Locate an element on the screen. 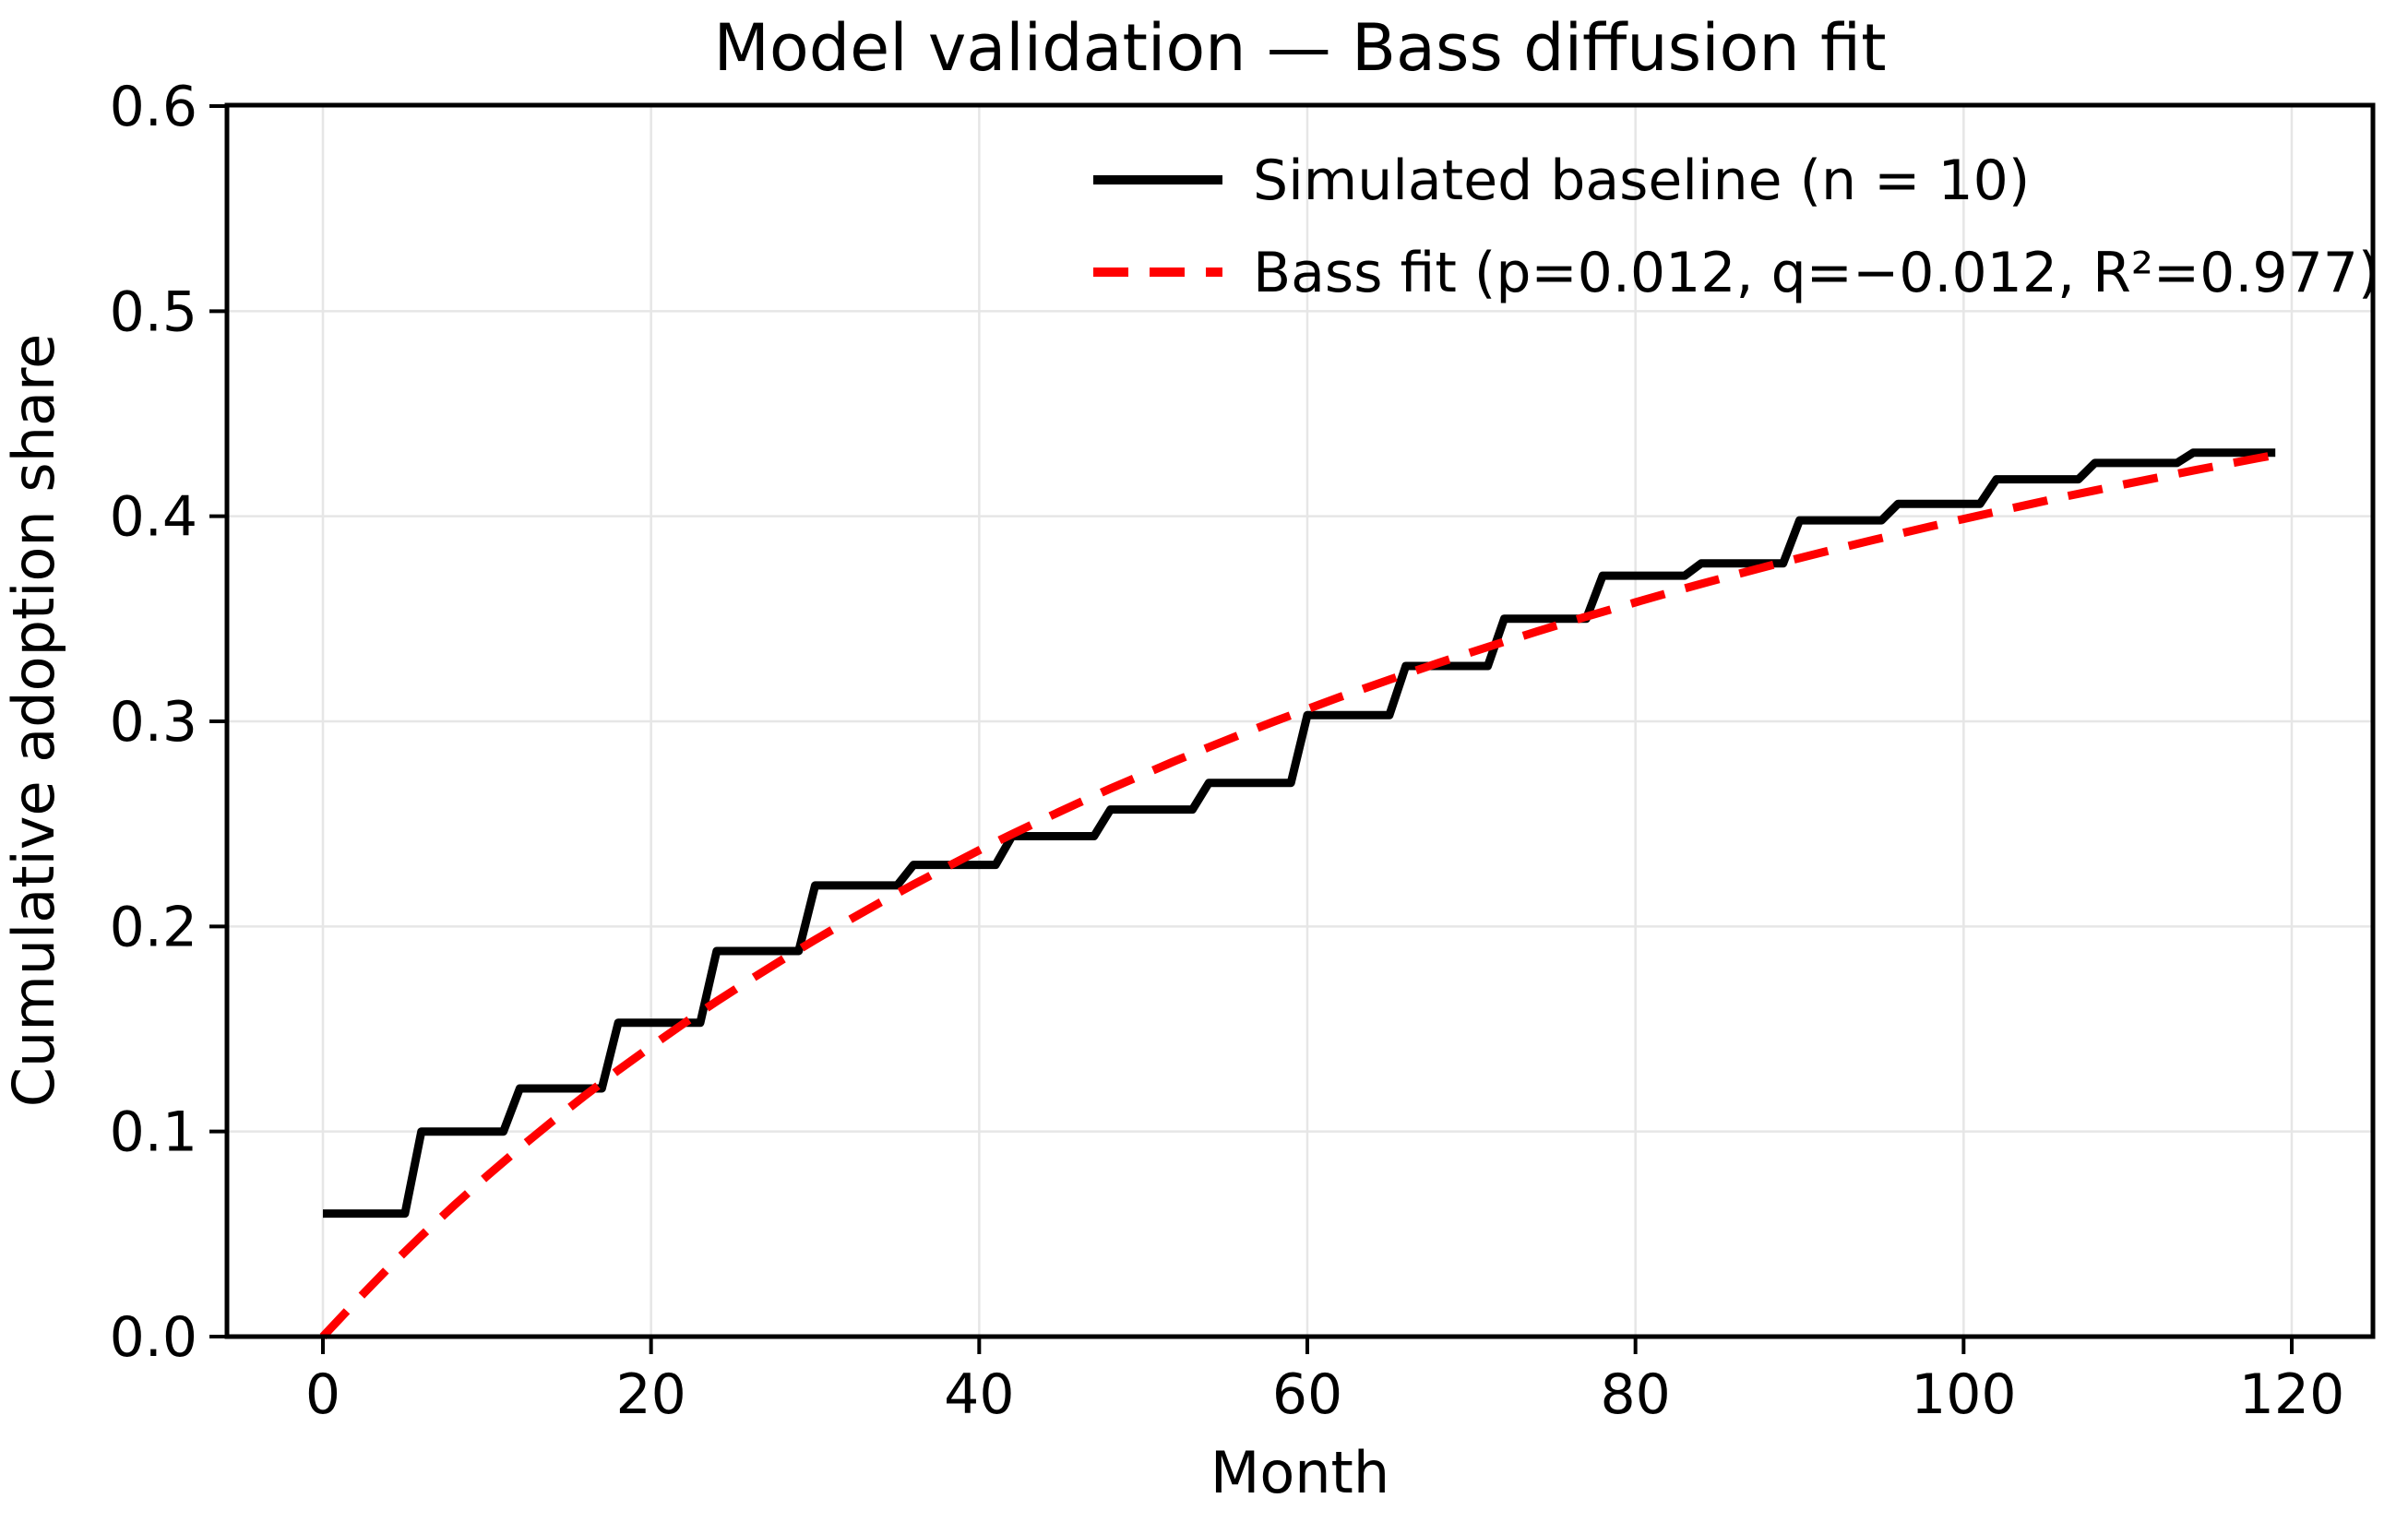 The width and height of the screenshot is (2408, 1522). y-tick-label: 0.2 is located at coordinates (153, 927).